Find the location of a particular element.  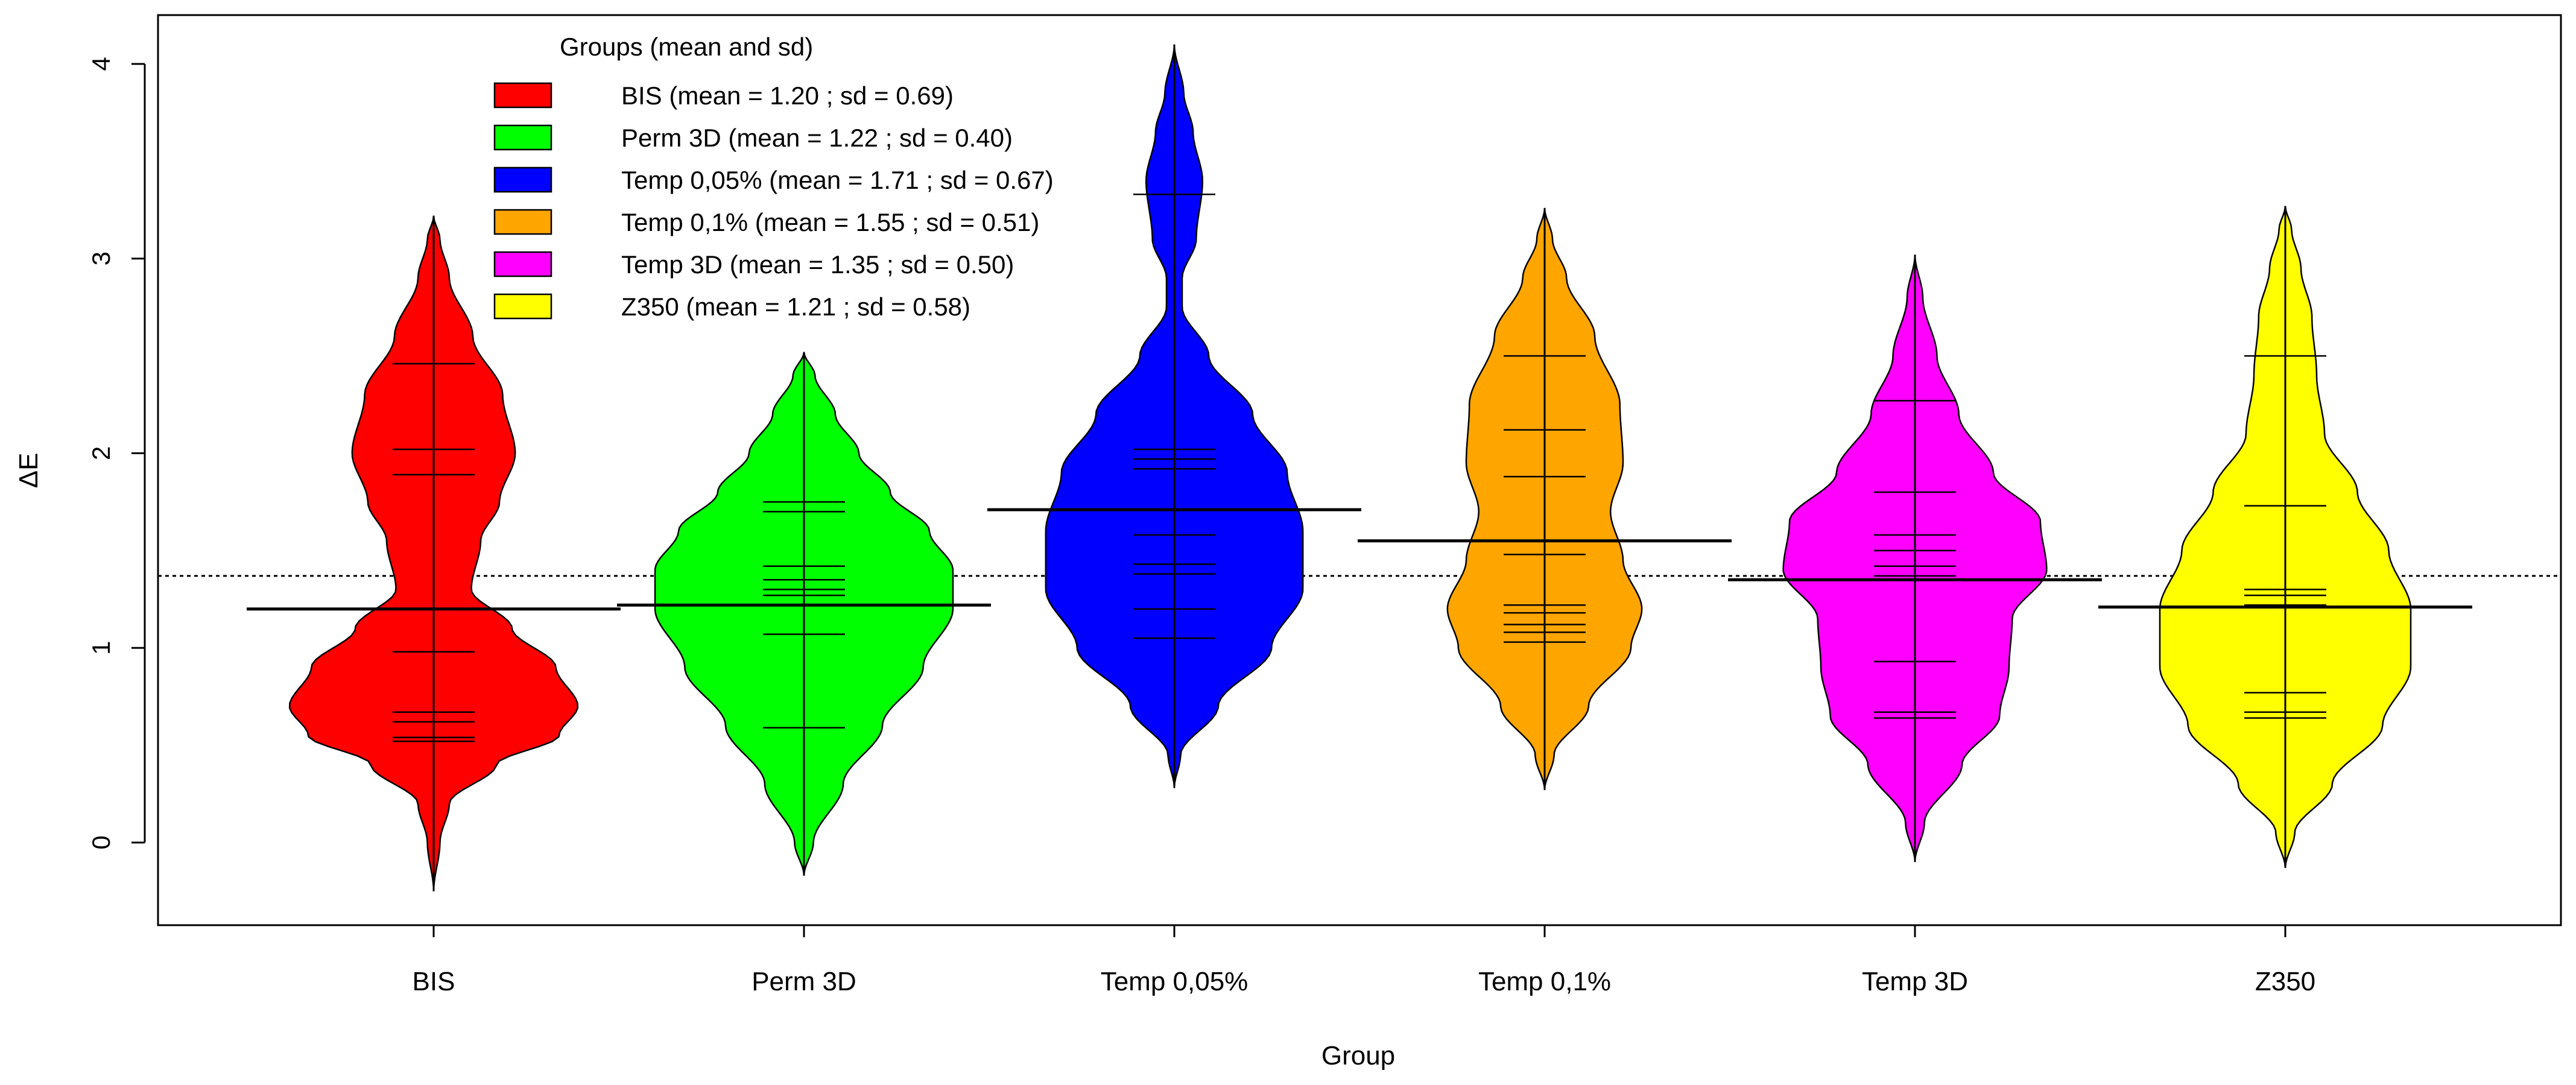

x-axis-title: Group is located at coordinates (1358, 1056).